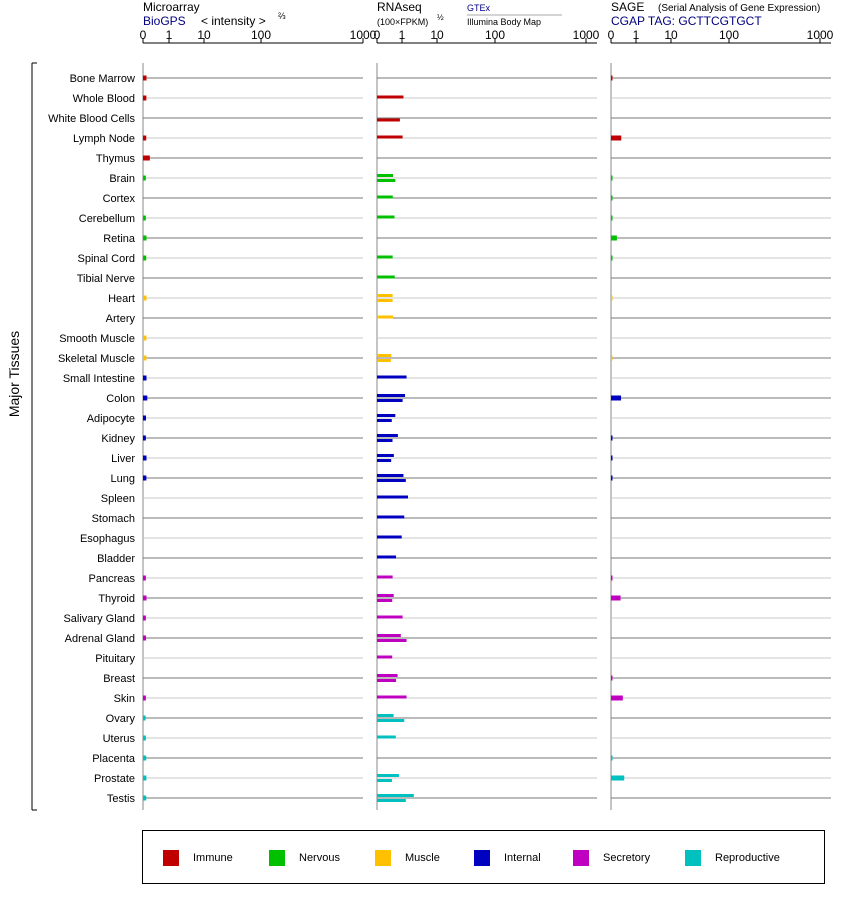 The image size is (842, 900). Describe the element at coordinates (34, 436) in the screenshot. I see `y-axis-bracket` at that location.